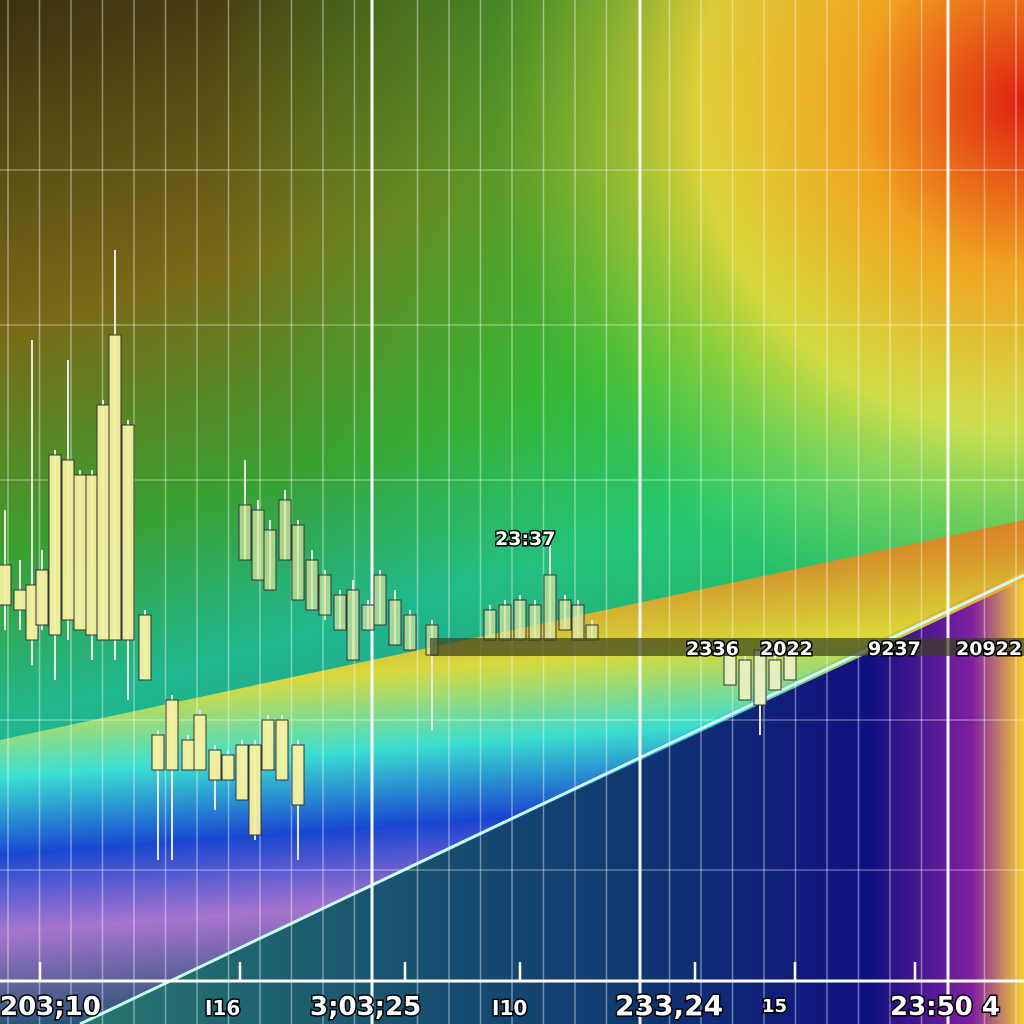 This screenshot has width=1024, height=1024. Describe the element at coordinates (945, 1007) in the screenshot. I see `x-tick-label: 23:50 4` at that location.